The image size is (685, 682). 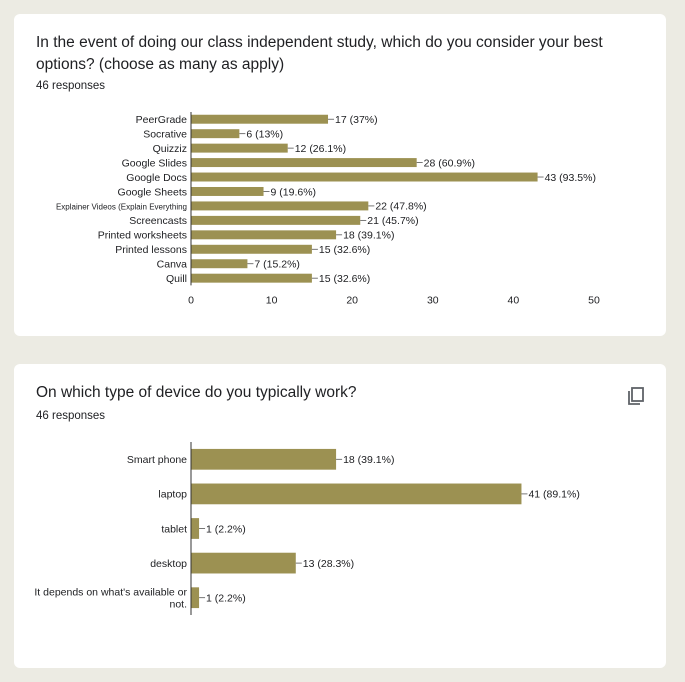 I want to click on data-label: 41 (89.1%), so click(x=553, y=495).